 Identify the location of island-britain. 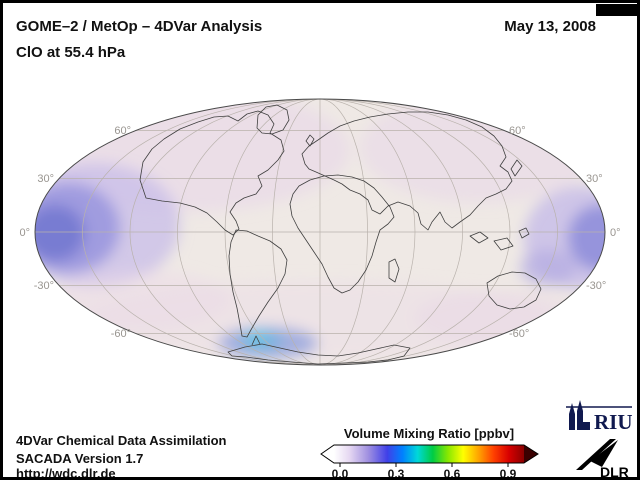
(310, 140).